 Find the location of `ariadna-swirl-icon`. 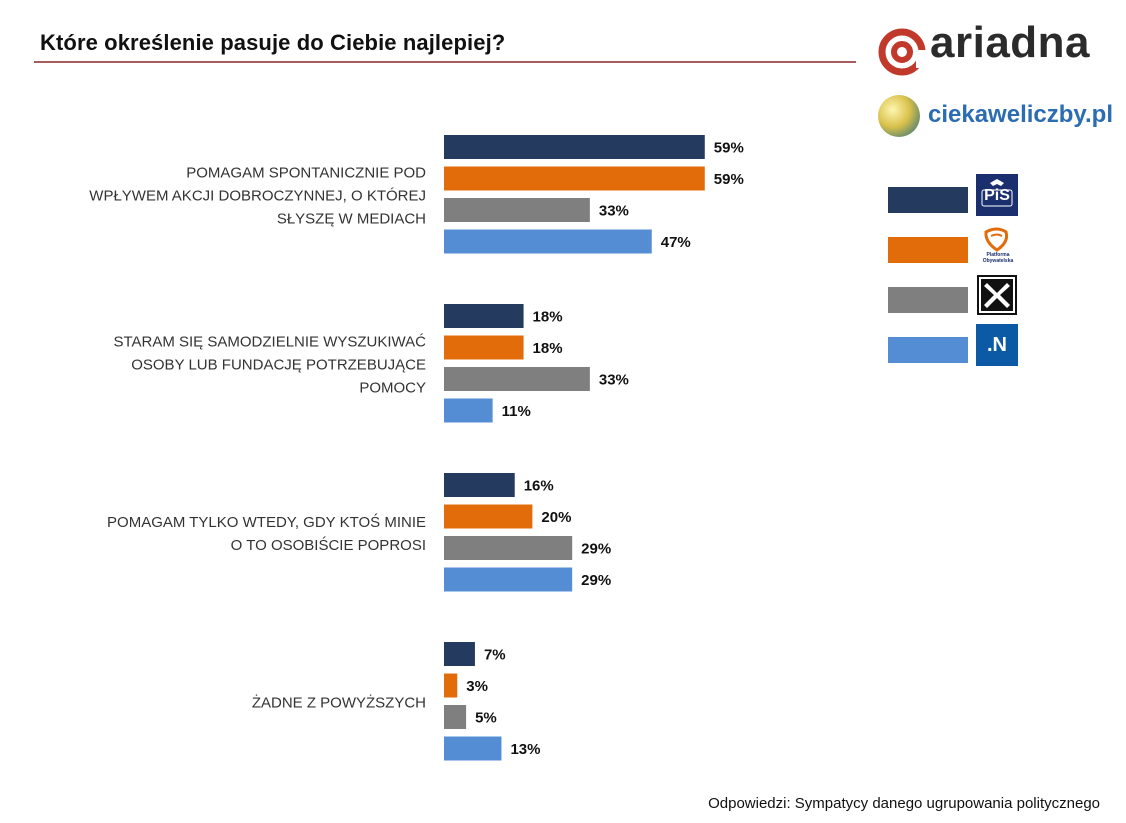

ariadna-swirl-icon is located at coordinates (902, 52).